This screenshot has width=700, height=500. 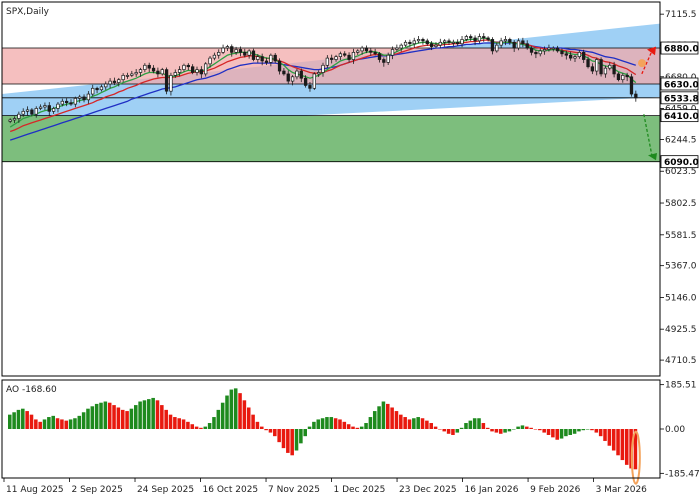 I want to click on ao-tick-label: -185.47, so click(x=682, y=474).